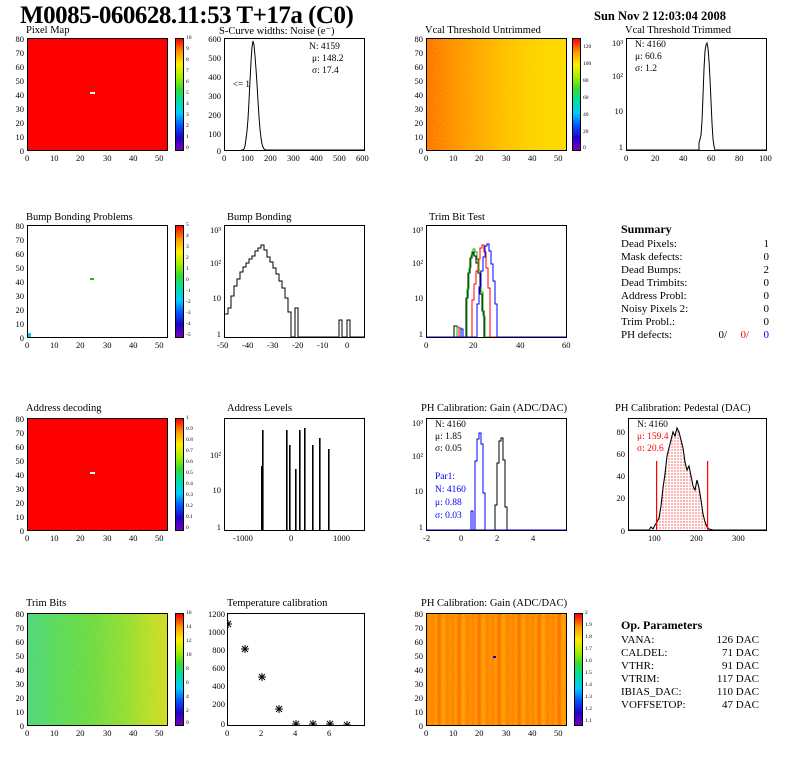  I want to click on stat-par1-label: Par1:, so click(445, 477).